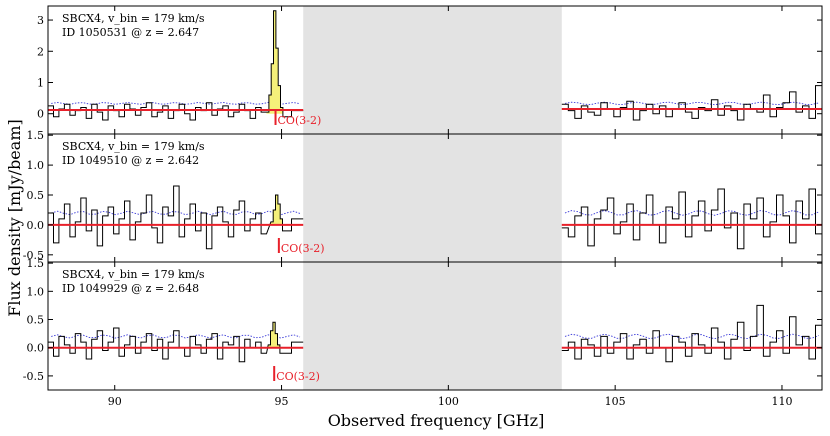 This screenshot has height=436, width=830. I want to click on x-tick-label: 100, so click(448, 401).